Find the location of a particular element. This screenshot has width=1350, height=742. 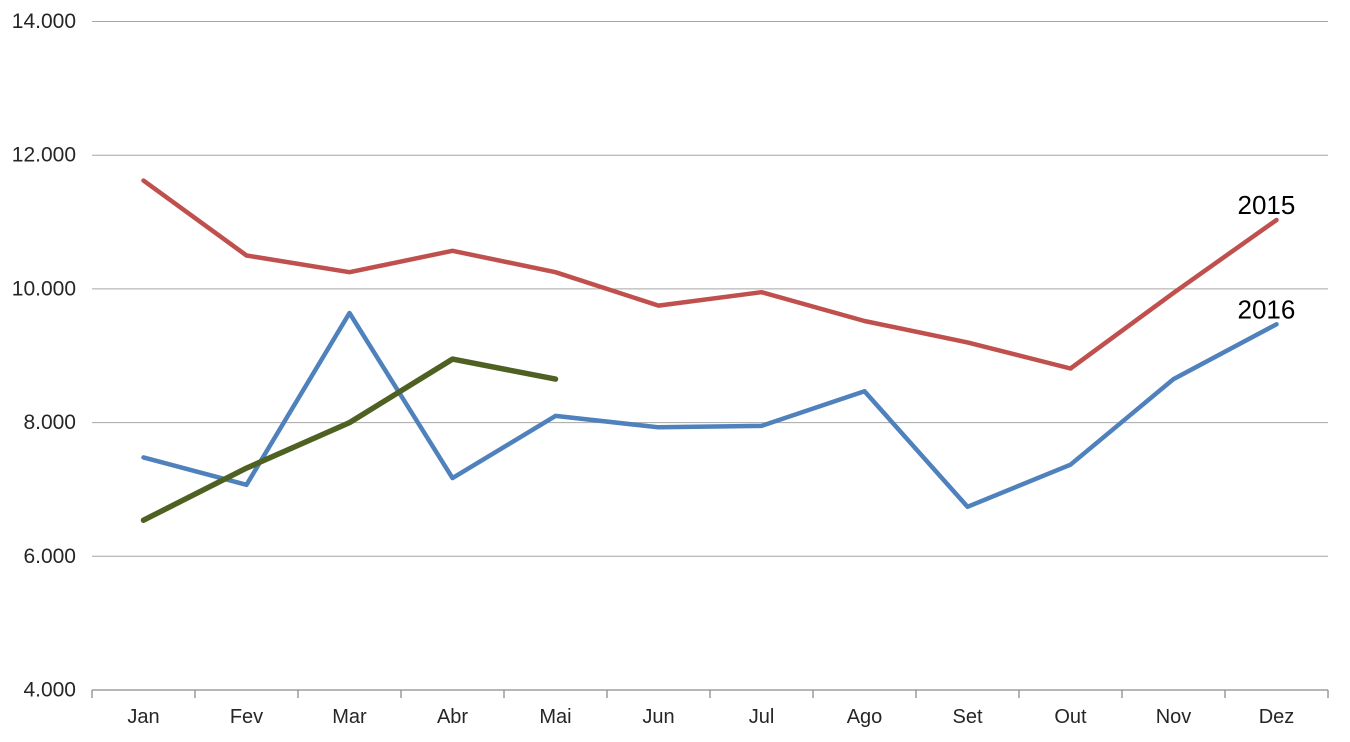

x-tick-label: Jun is located at coordinates (658, 717).